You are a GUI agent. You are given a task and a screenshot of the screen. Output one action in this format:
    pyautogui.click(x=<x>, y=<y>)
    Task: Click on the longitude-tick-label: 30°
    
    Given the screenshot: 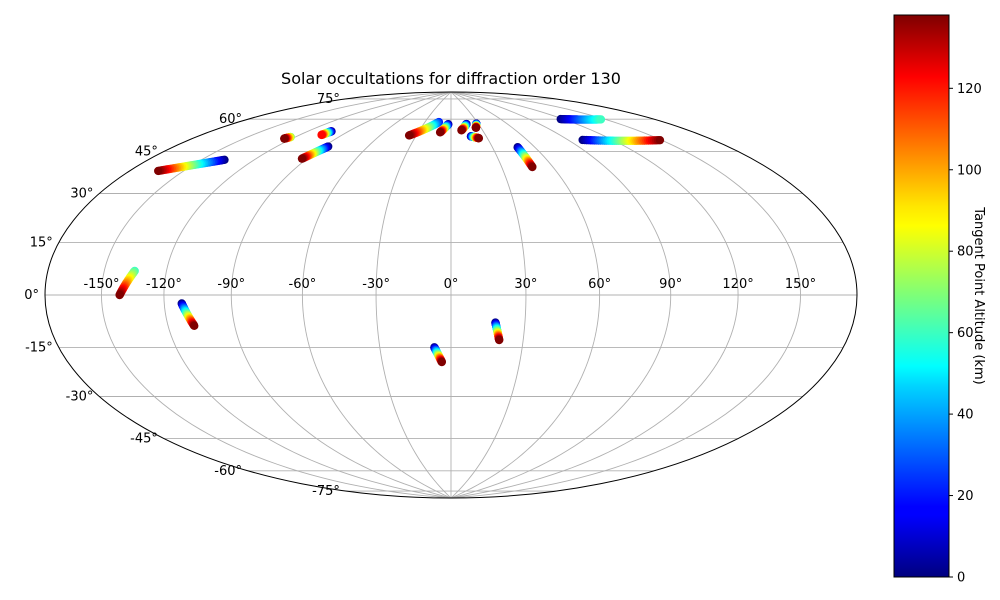 What is the action you would take?
    pyautogui.click(x=525, y=284)
    